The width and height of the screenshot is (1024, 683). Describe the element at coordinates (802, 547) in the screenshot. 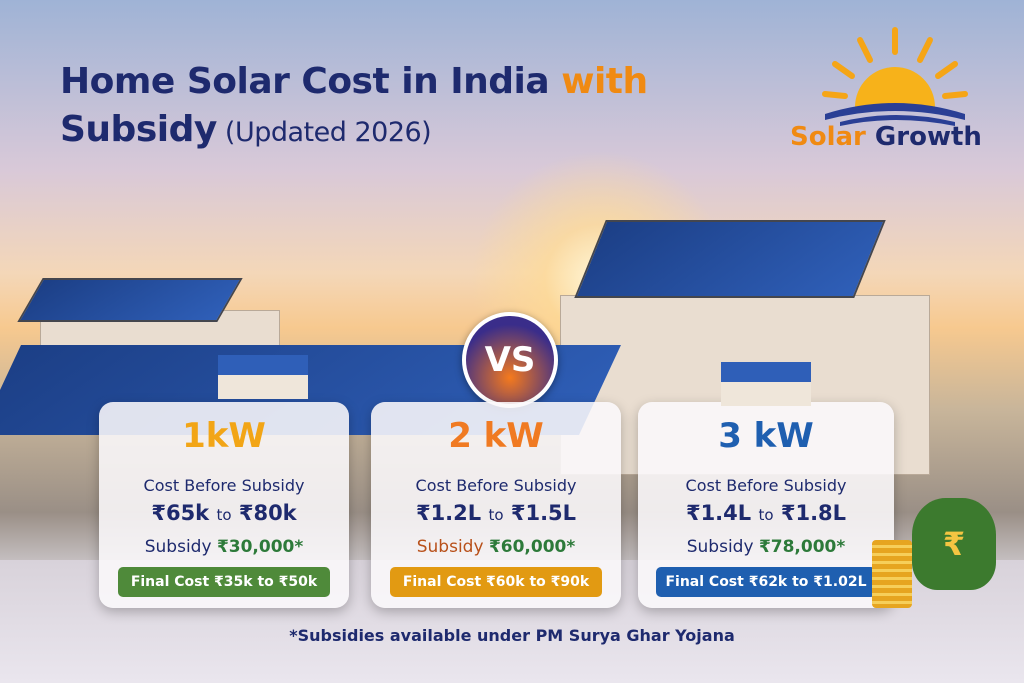

I see `subsidy-value: ₹78,000*` at that location.